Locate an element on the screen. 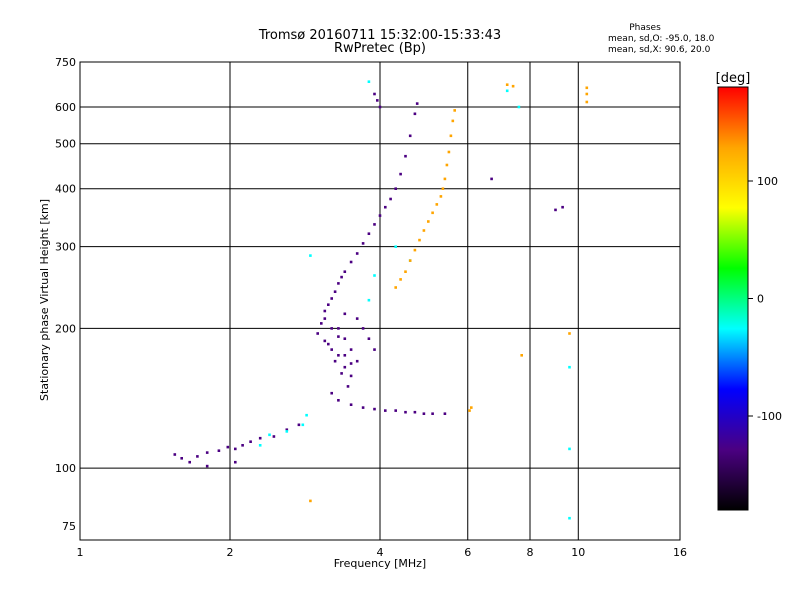 The image size is (800, 600). y-tick-label: 200 is located at coordinates (65, 328).